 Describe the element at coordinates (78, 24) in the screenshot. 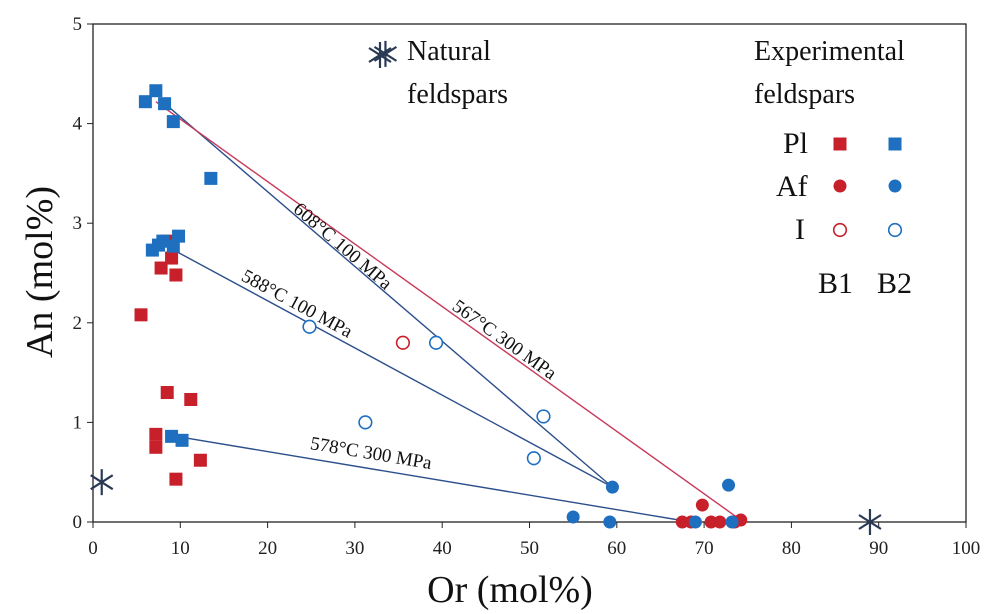

I see `y-tick-label: 5` at that location.